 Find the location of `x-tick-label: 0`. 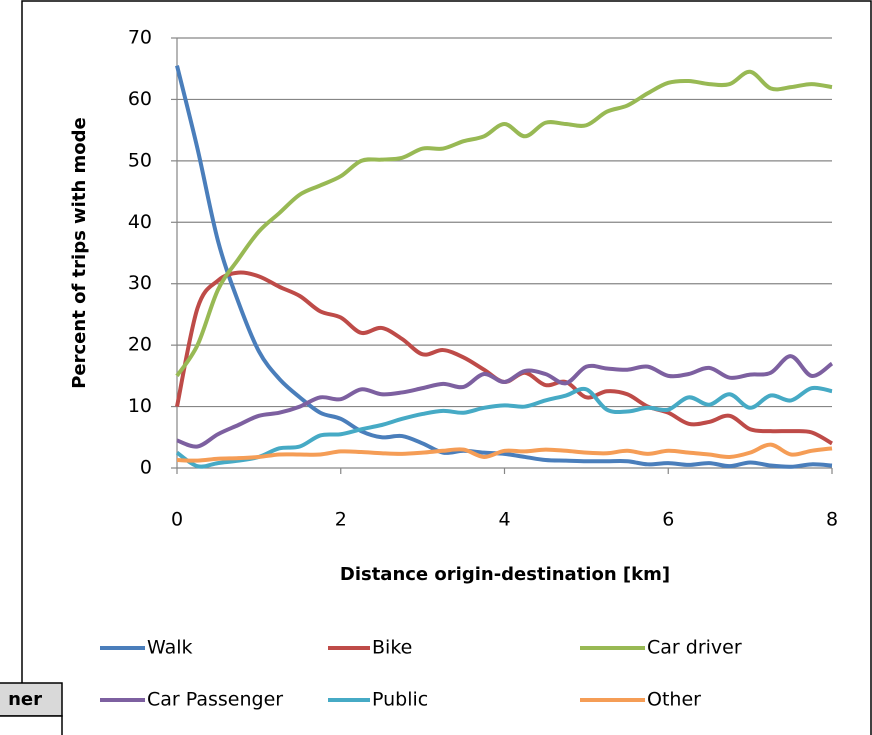

x-tick-label: 0 is located at coordinates (177, 520).